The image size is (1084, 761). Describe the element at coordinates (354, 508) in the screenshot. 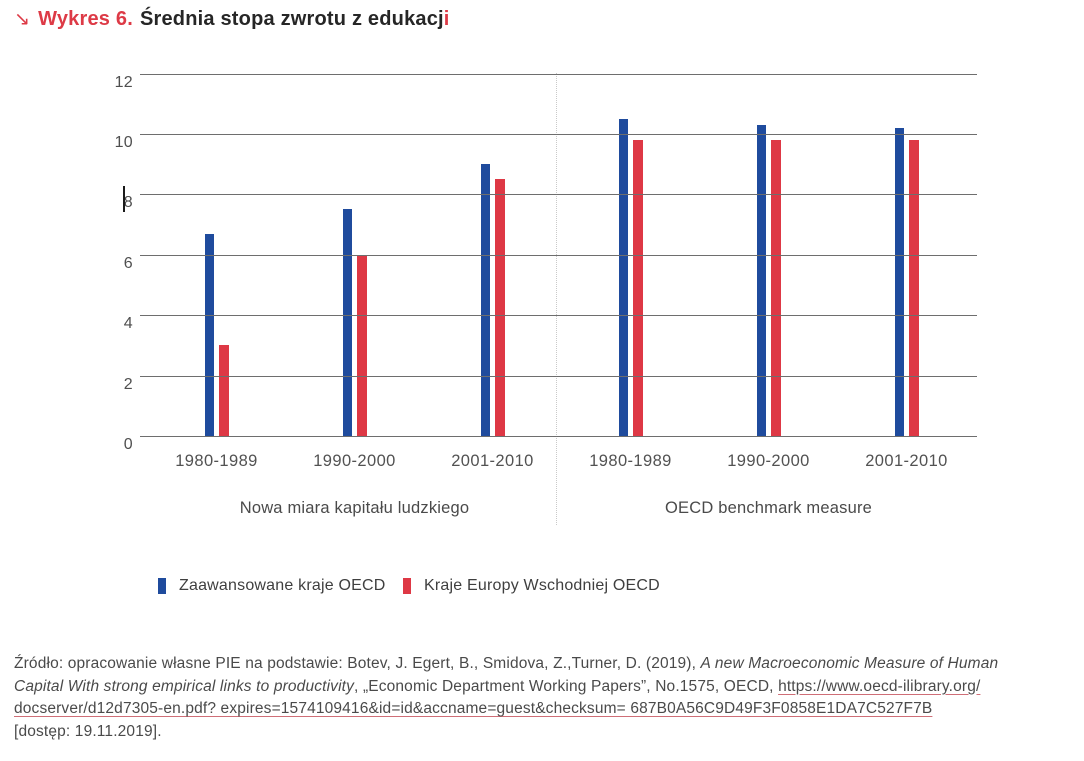

I see `group-label-0: Nowa miara kapitału ludzkiego` at that location.